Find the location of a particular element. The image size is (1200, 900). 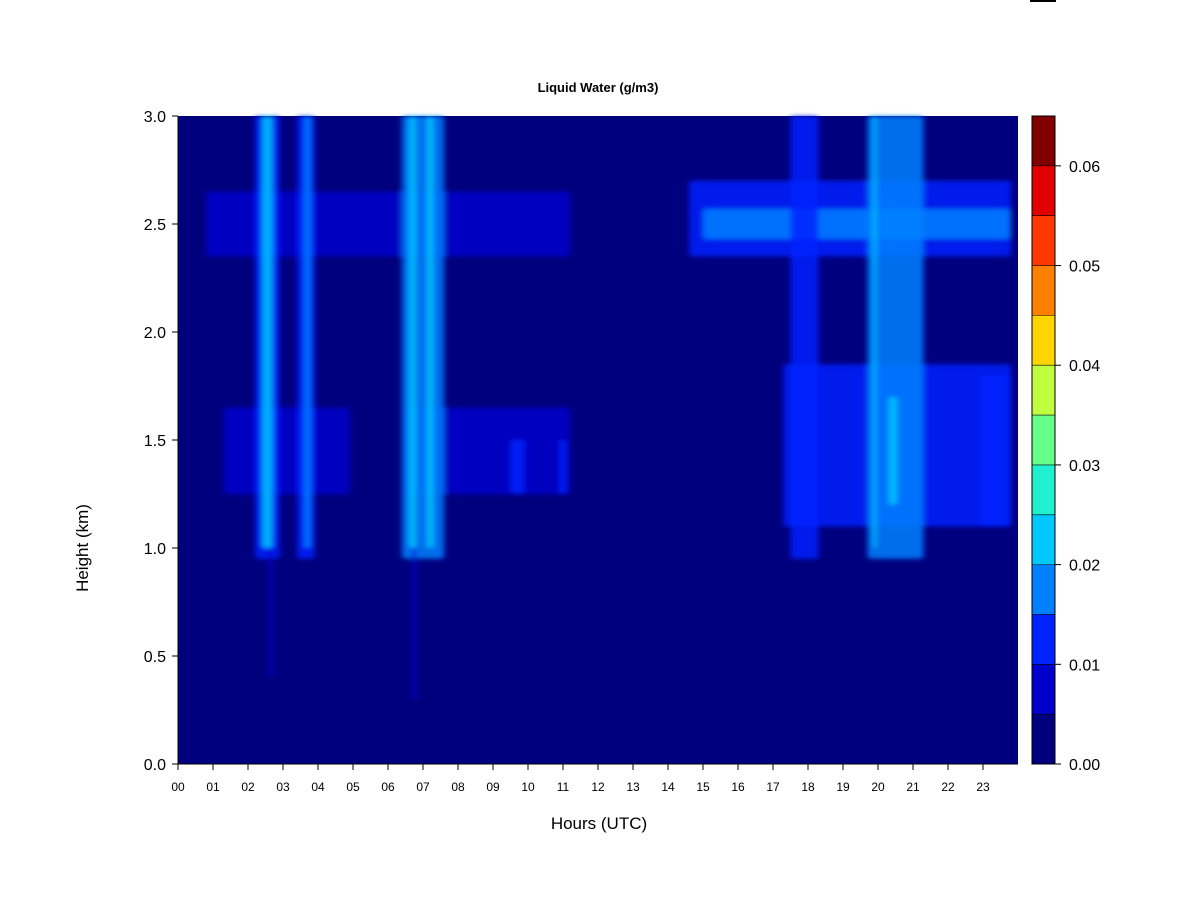

y-tick-label: 0.5 is located at coordinates (155, 657).